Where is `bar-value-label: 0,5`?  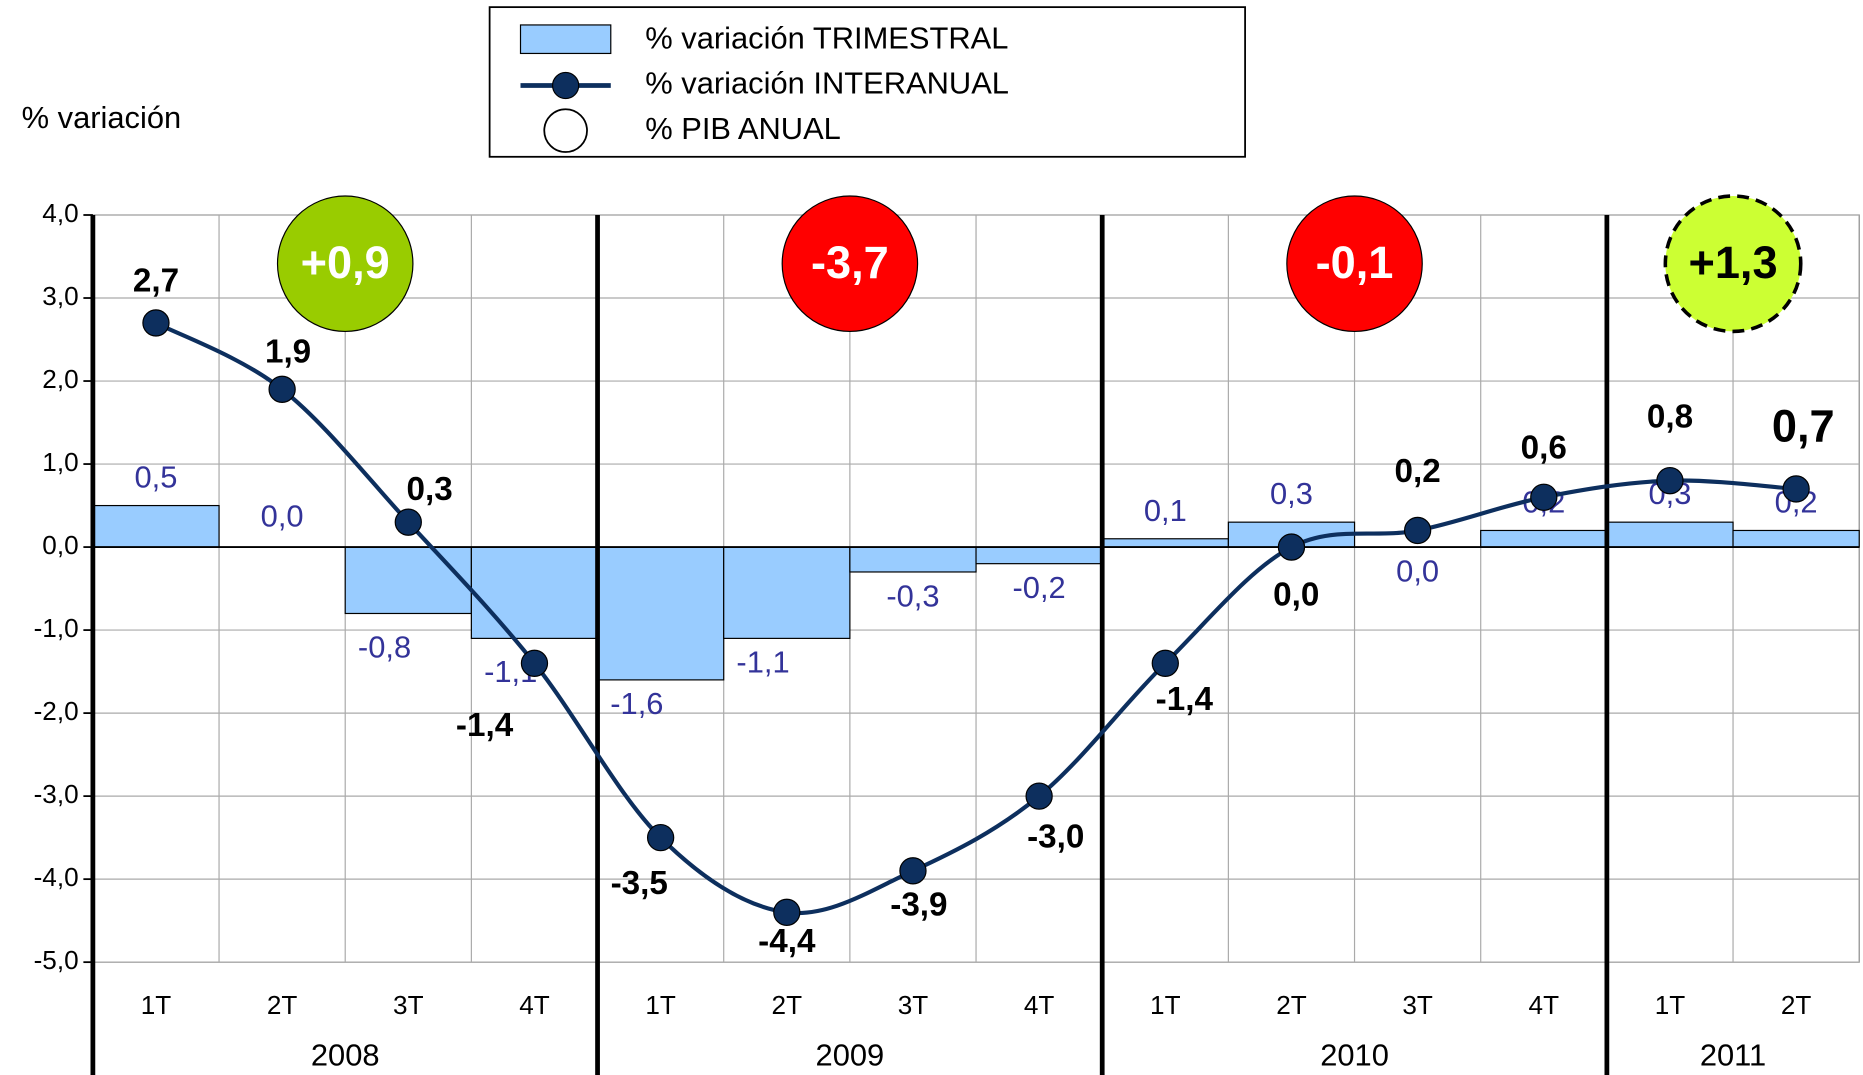 bar-value-label: 0,5 is located at coordinates (156, 477).